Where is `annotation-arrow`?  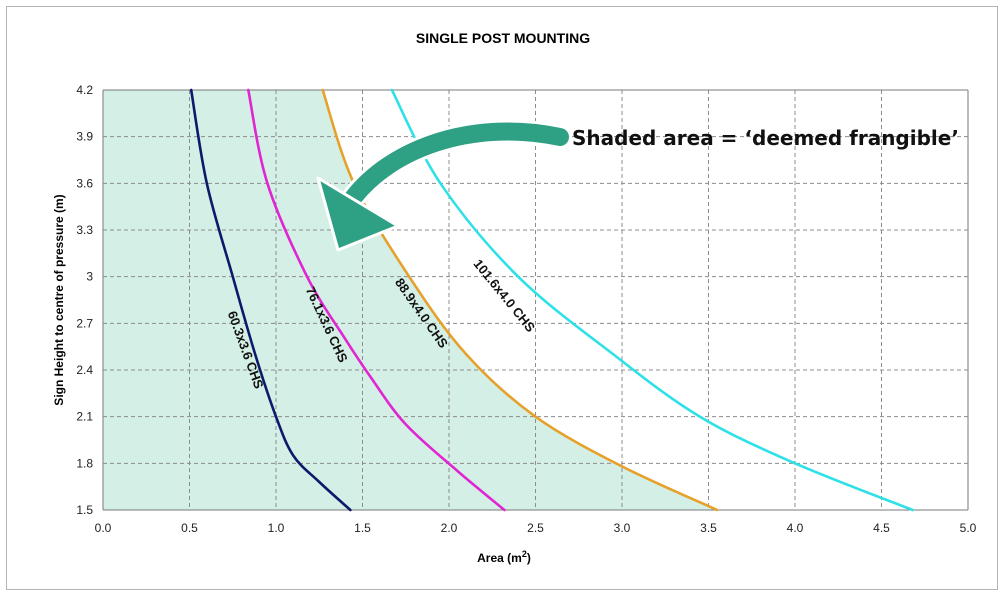
annotation-arrow is located at coordinates (444, 185).